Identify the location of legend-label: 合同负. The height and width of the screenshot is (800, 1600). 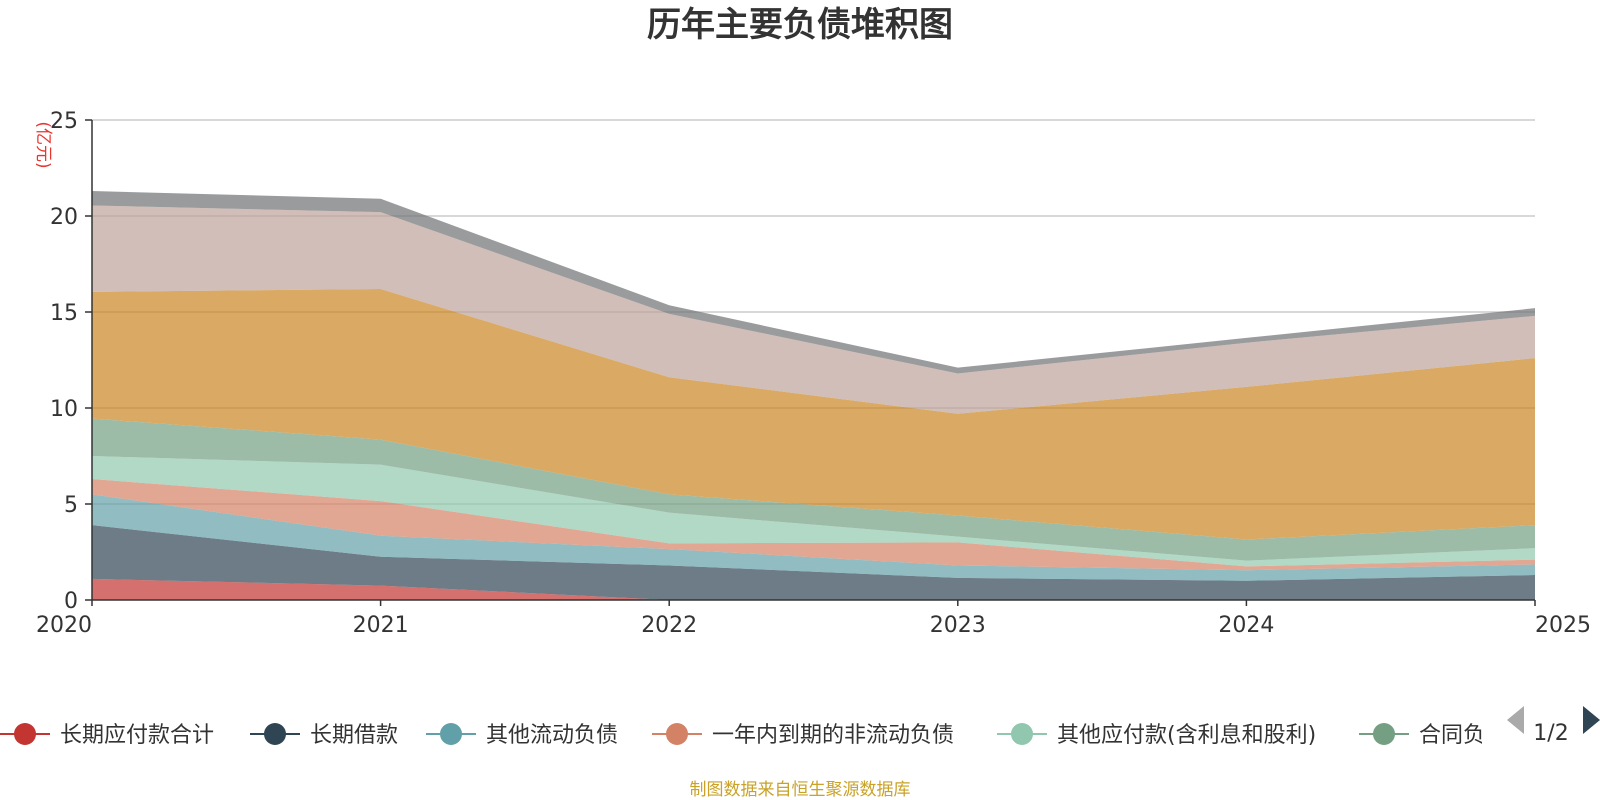
(1452, 735).